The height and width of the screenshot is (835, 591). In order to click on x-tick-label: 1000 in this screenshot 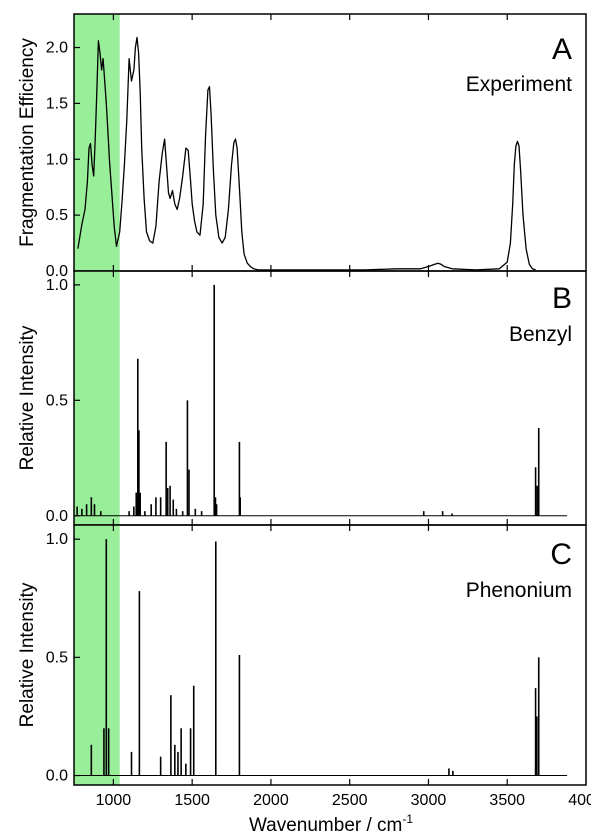, I will do `click(114, 800)`.